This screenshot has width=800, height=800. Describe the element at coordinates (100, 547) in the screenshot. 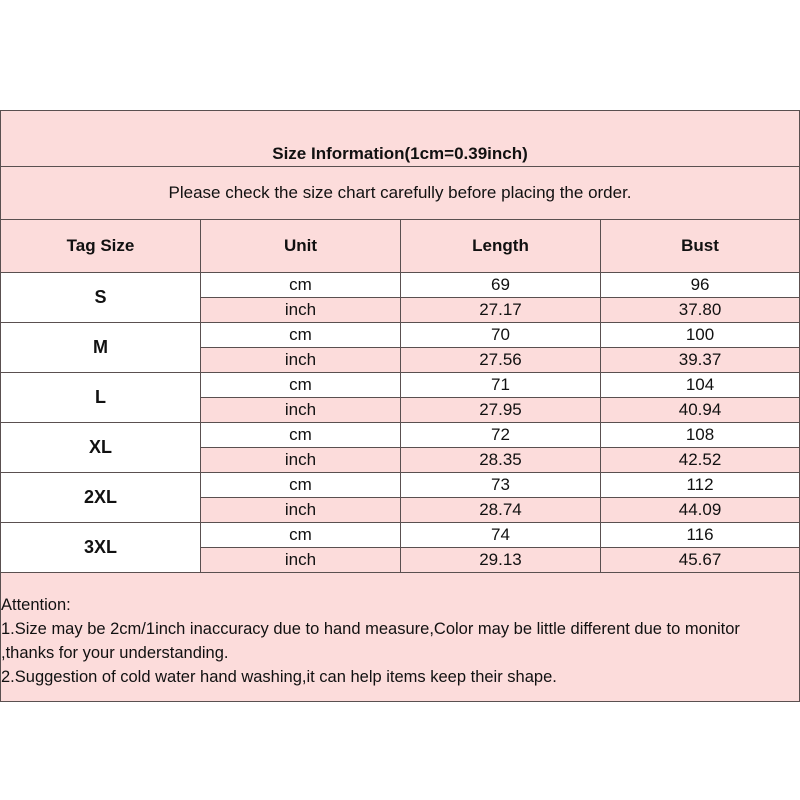

I see `tag-size-cell: 3XL` at that location.